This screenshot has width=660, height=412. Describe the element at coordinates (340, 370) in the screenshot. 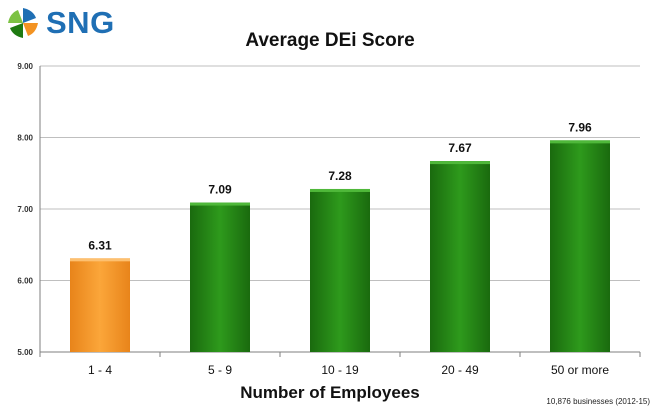

I see `x-tick-label: 10 - 19` at that location.